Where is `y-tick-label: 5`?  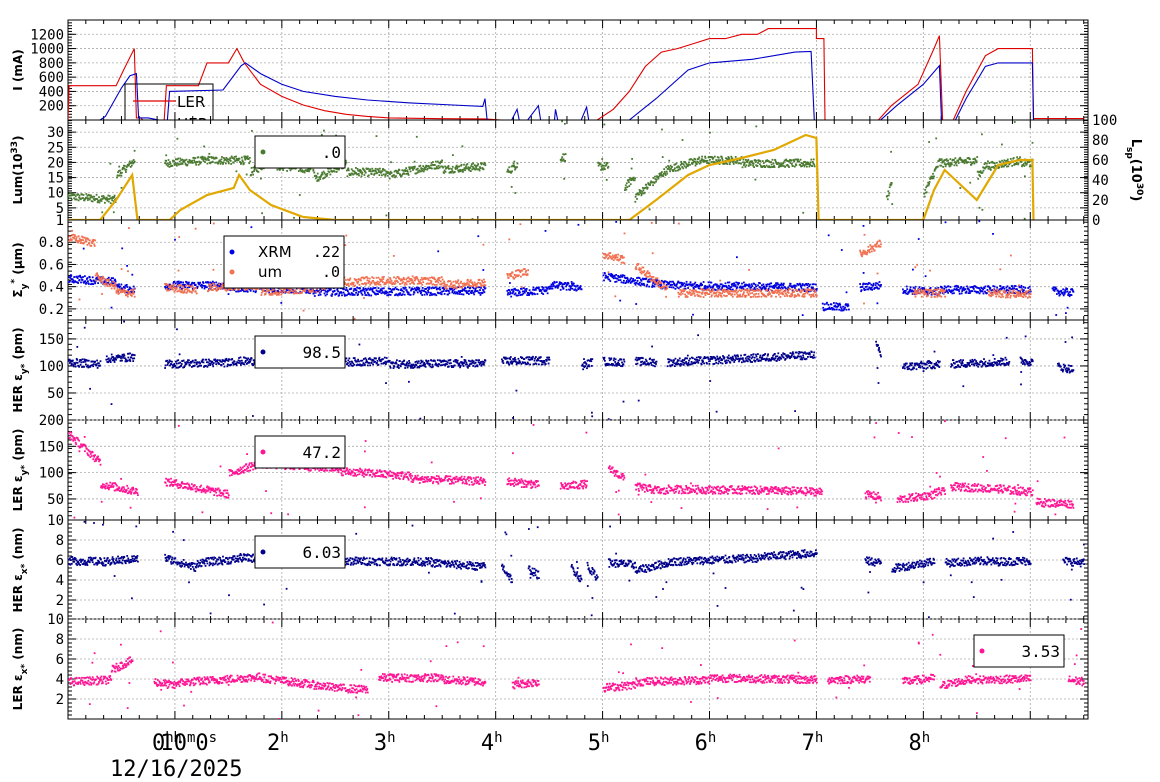
y-tick-label: 5 is located at coordinates (60, 209).